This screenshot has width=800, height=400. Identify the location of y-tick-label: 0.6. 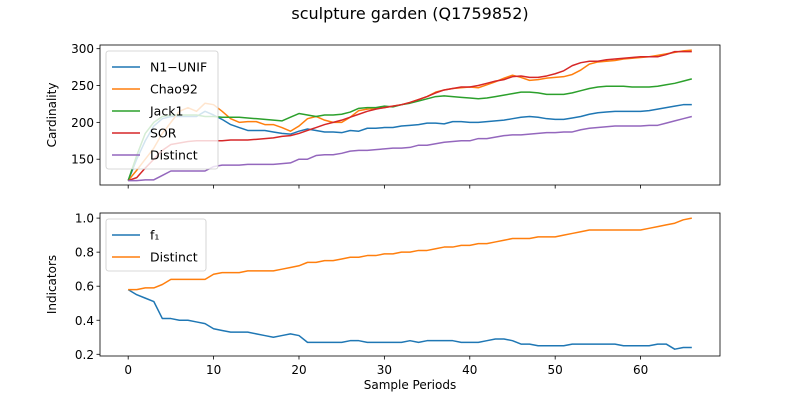
(84, 287).